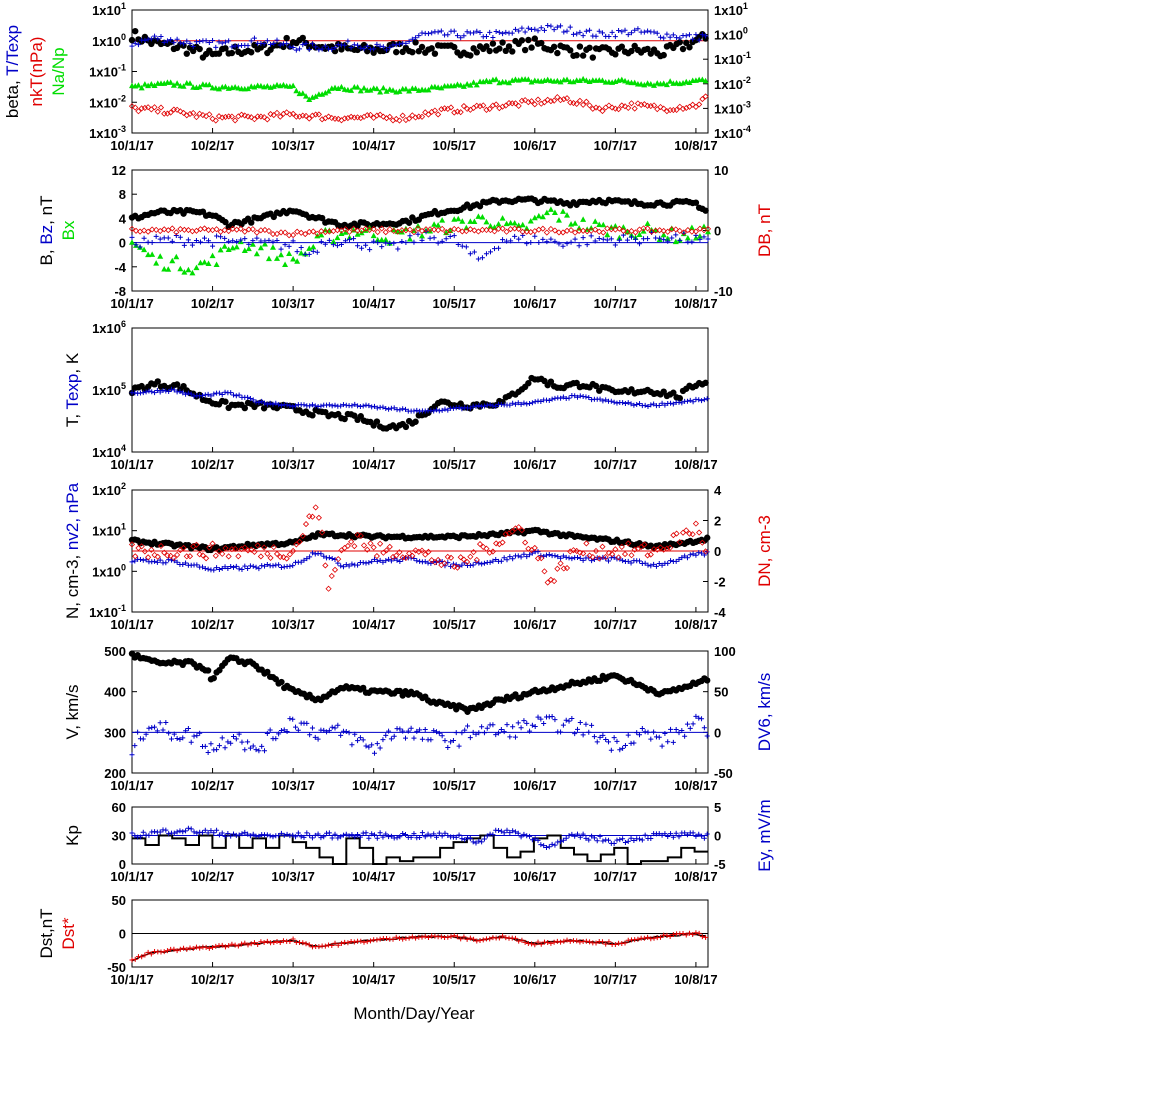 The image size is (1152, 1097). I want to click on x-tick-label: 10/6/17, so click(534, 624).